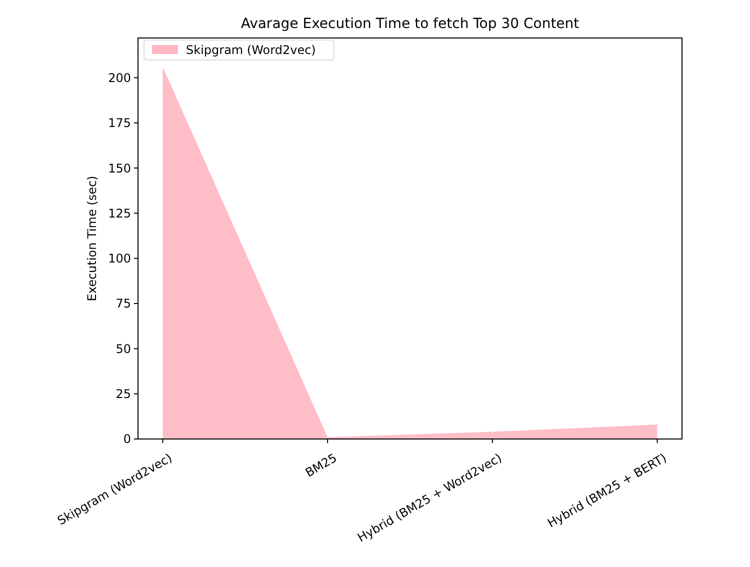 The height and width of the screenshot is (567, 750). What do you see at coordinates (410, 24) in the screenshot?
I see `chart-title: Avarage Execution Time to fetch Top 30 Content` at bounding box center [410, 24].